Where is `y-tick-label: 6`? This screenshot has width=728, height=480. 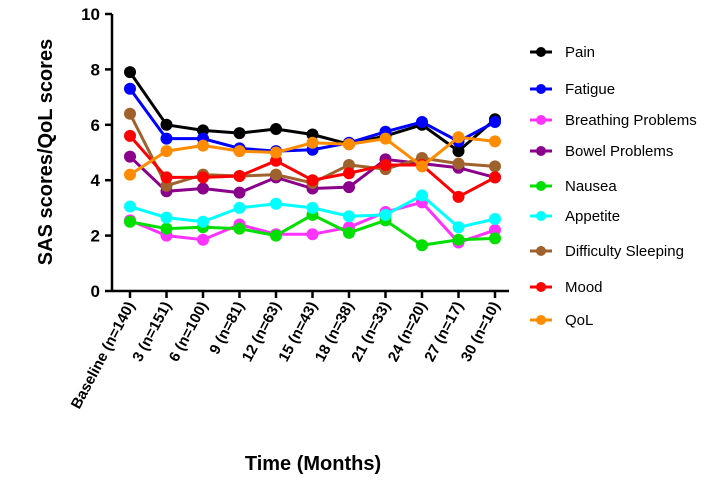
y-tick-label: 6 is located at coordinates (95, 125).